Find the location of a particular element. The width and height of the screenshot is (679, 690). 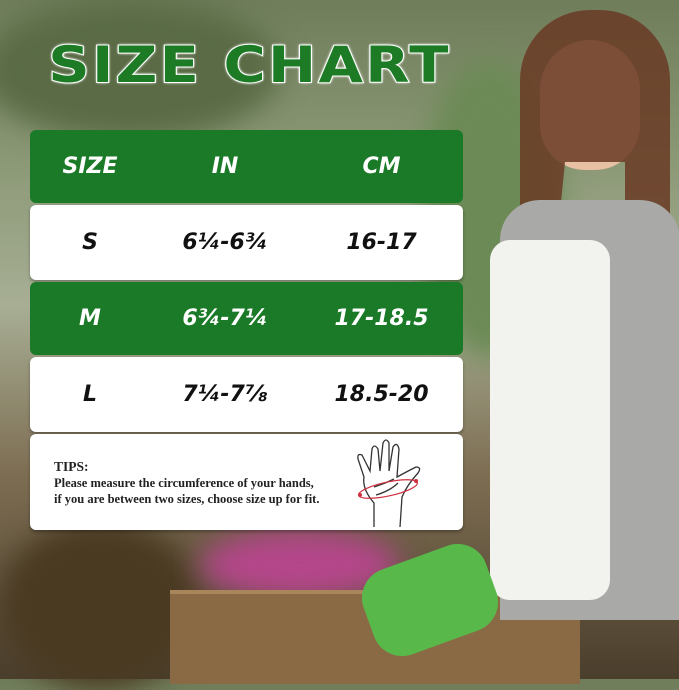

cm-cell: 16-17 is located at coordinates (381, 242).